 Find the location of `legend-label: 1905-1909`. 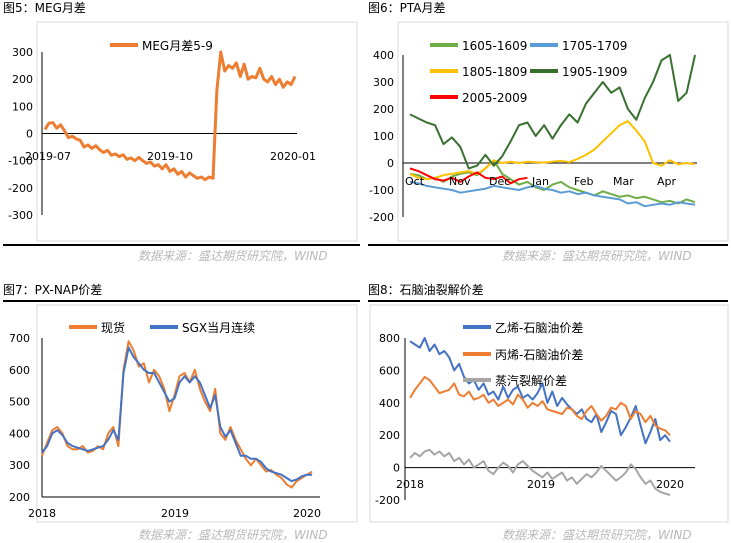

legend-label: 1905-1909 is located at coordinates (594, 72).